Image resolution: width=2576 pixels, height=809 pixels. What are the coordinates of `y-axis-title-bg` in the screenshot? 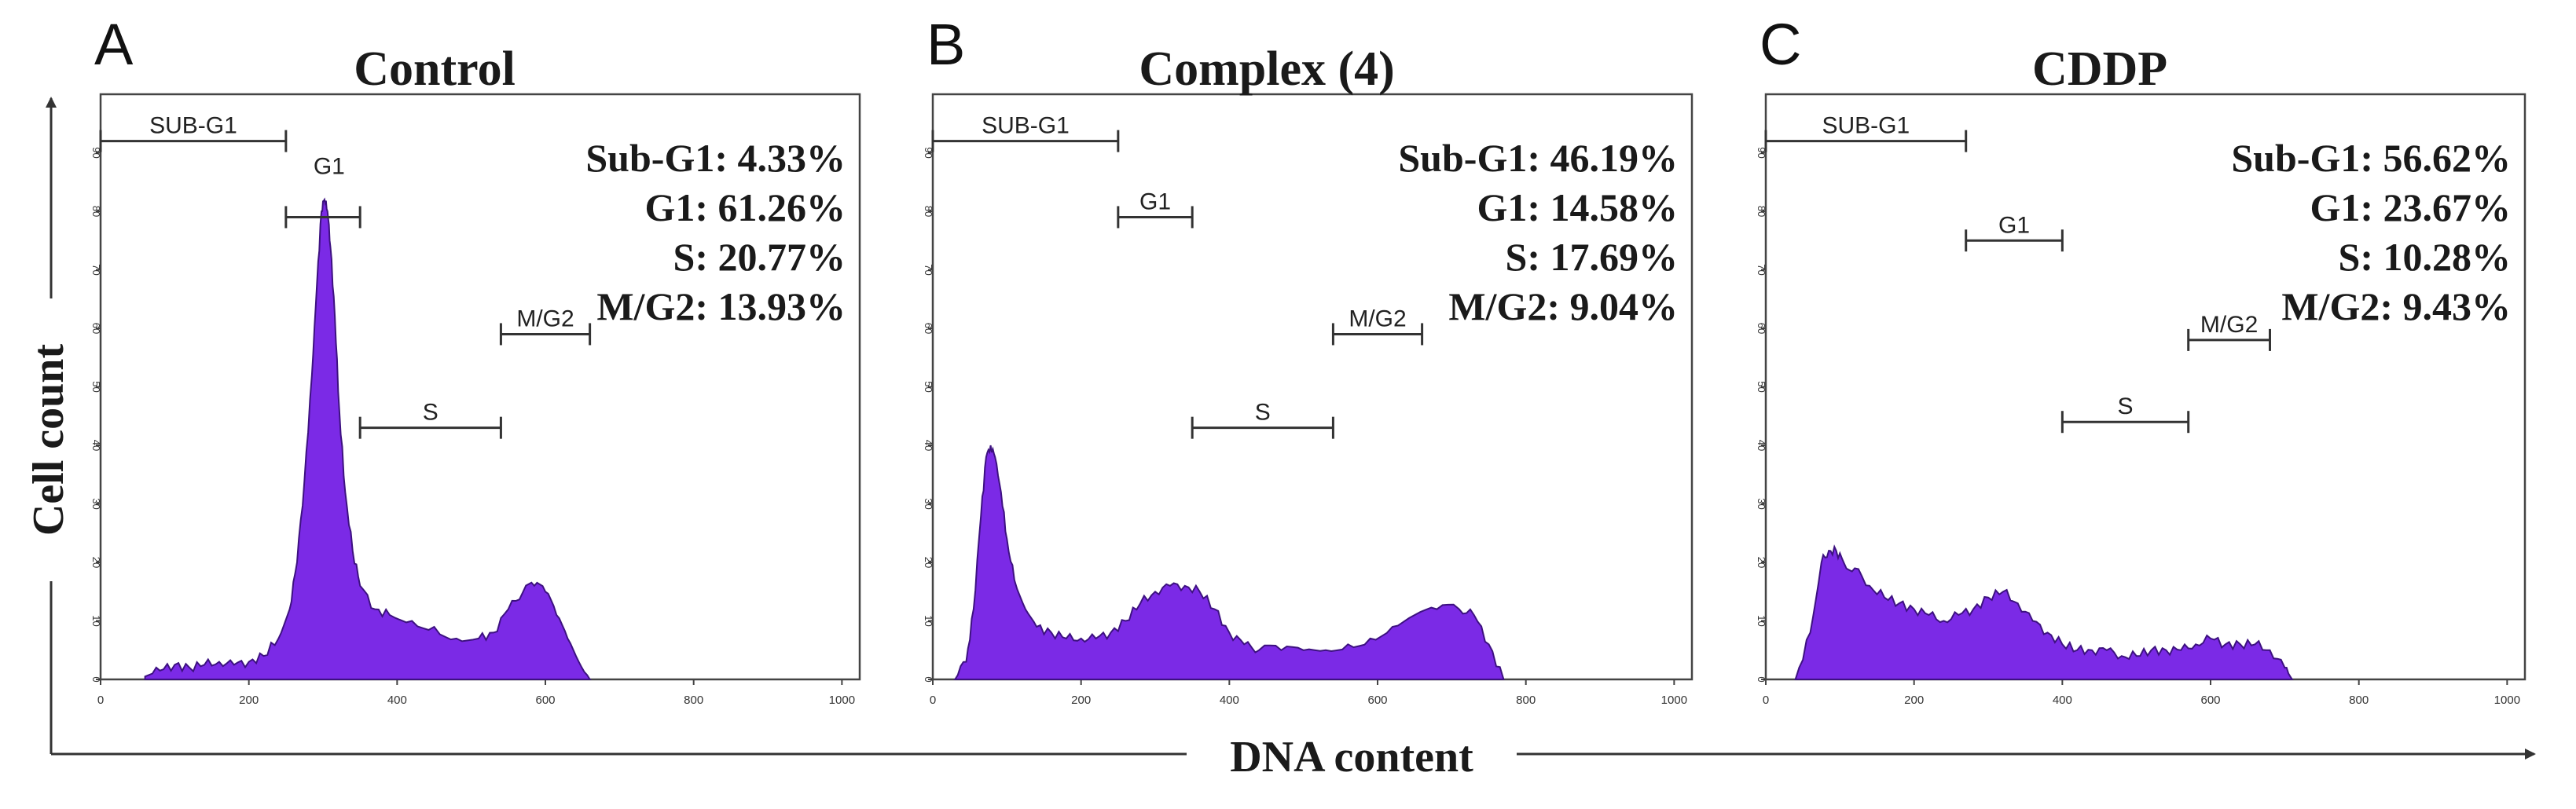 It's located at (47, 439).